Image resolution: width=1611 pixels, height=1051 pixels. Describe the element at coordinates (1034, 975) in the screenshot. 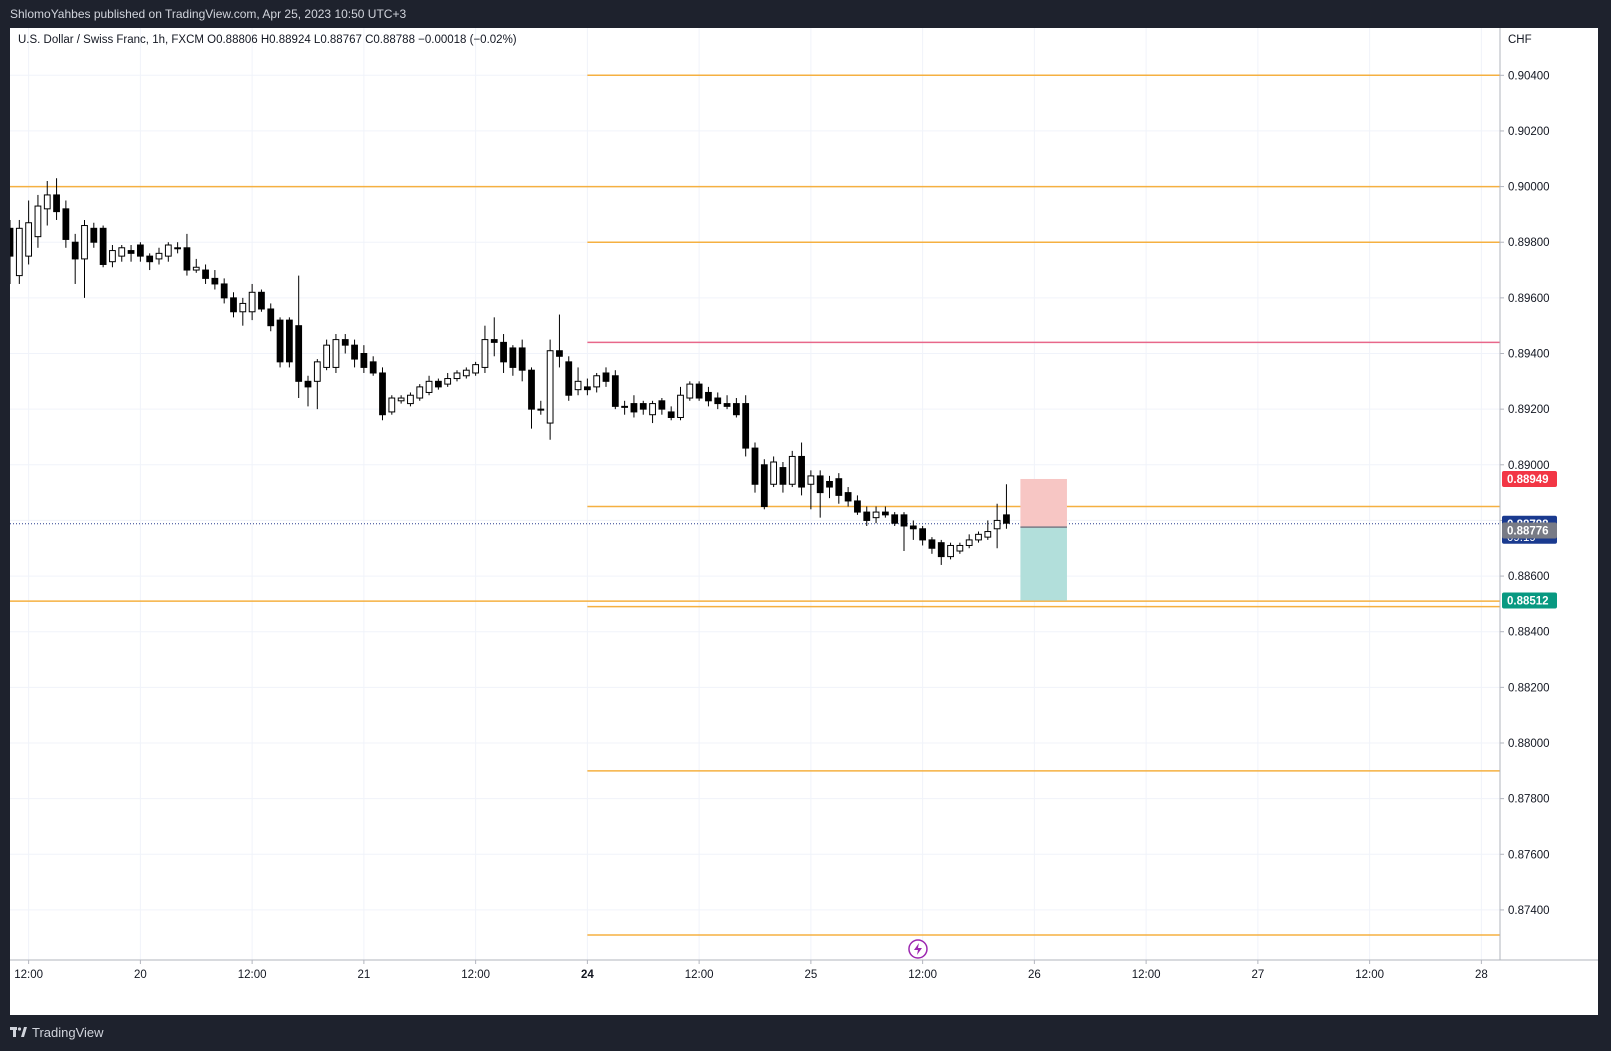

I see `time-tick-label: 26` at that location.